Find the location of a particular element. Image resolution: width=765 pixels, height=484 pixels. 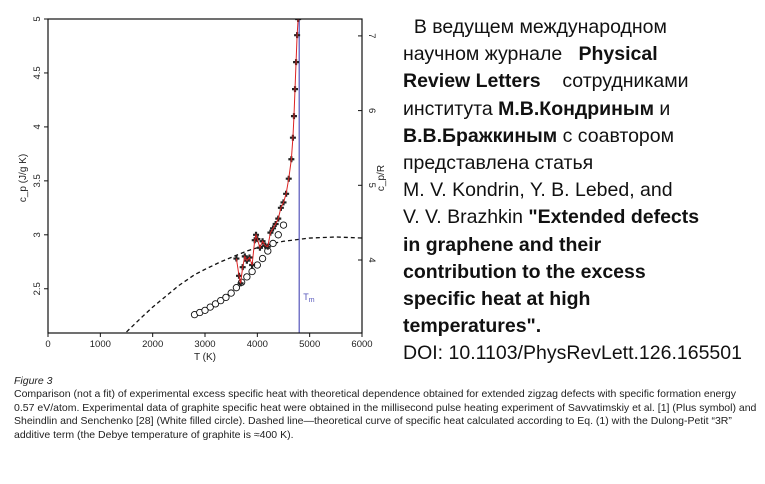

text-segment: "Extended defects is located at coordinates (614, 217).